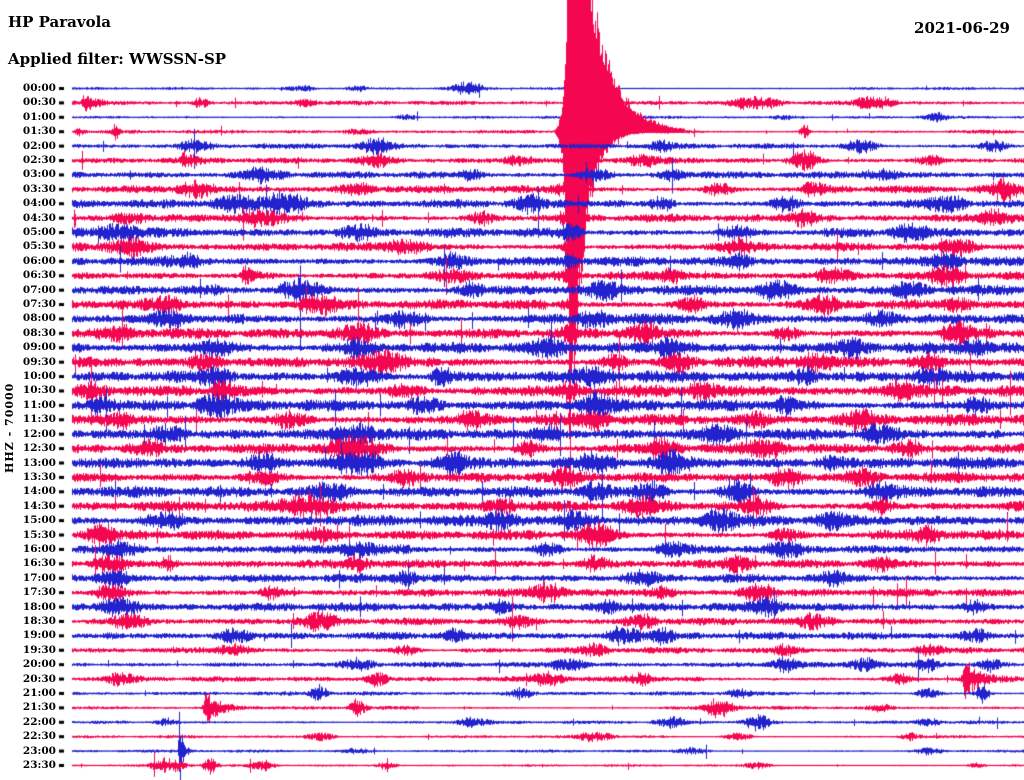 The width and height of the screenshot is (1024, 780). I want to click on time-label: 08:30, so click(39, 332).